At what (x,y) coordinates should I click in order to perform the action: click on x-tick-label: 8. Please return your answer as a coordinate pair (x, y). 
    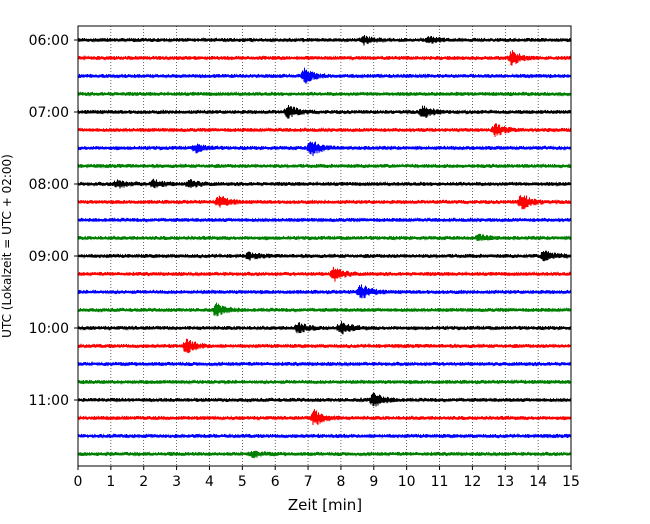
    Looking at the image, I should click on (340, 482).